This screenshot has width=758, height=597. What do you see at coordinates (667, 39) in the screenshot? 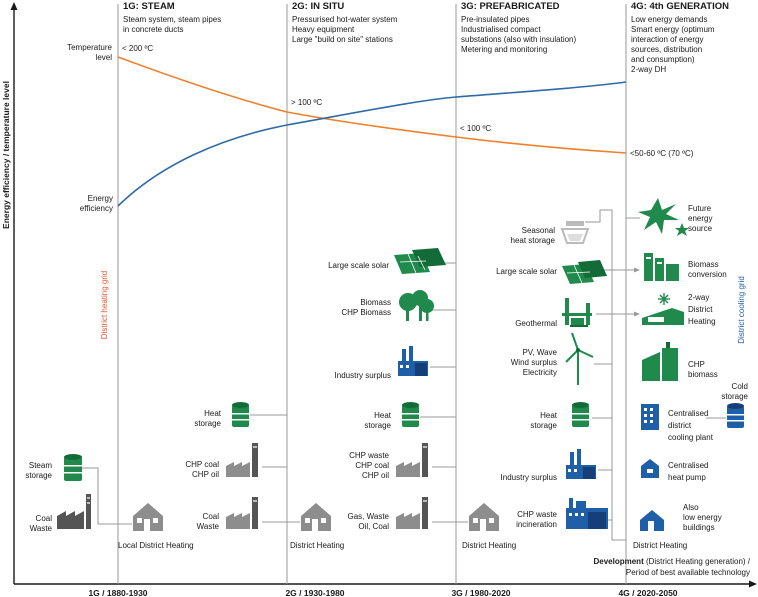
I see `gen-desc-4g-line: interaction of energy` at bounding box center [667, 39].